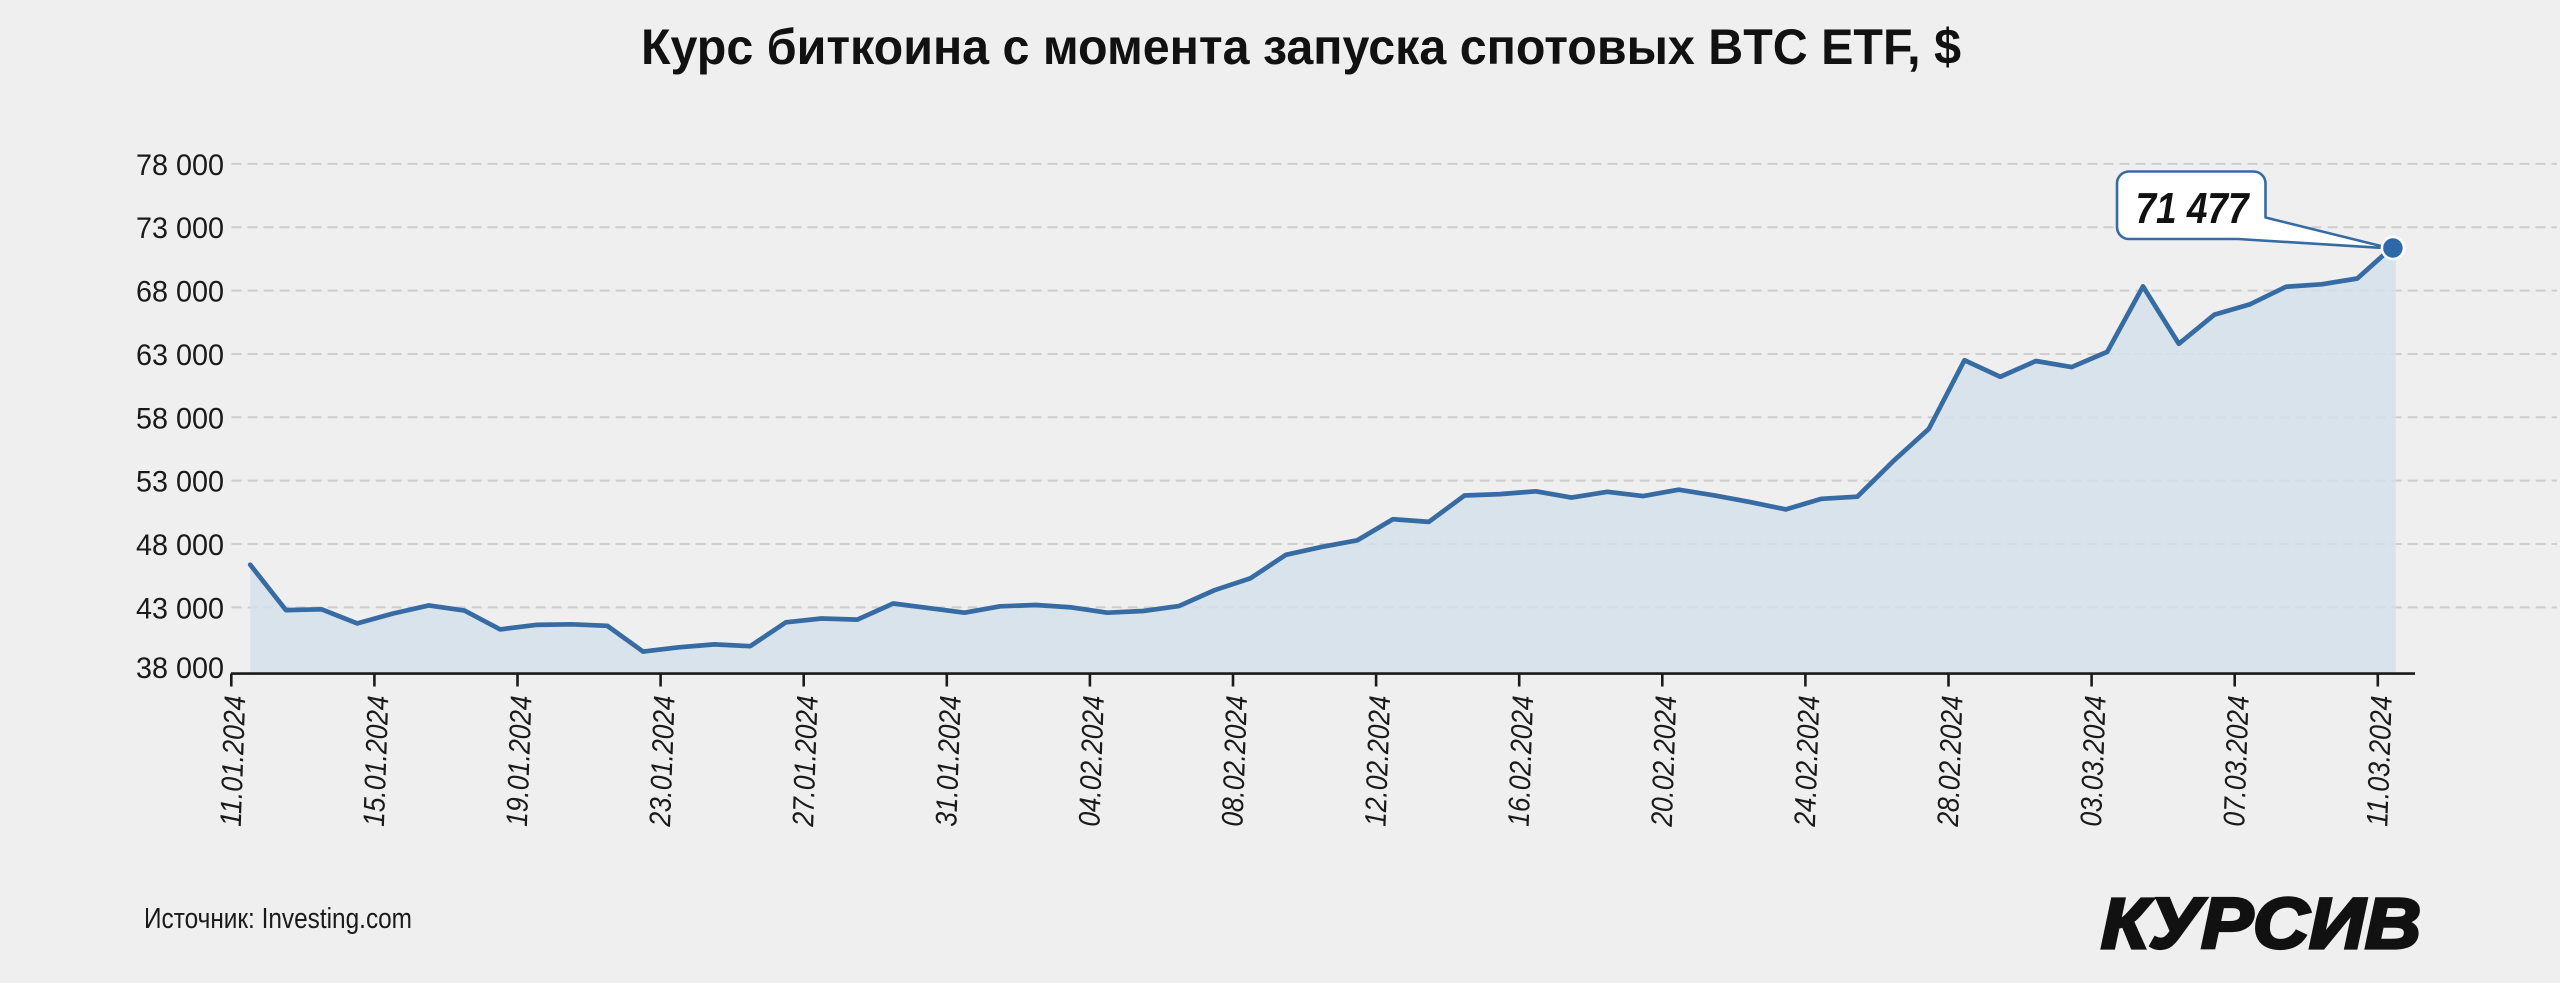  Describe the element at coordinates (2094, 761) in the screenshot. I see `svg-text: 03.03.2024` at that location.